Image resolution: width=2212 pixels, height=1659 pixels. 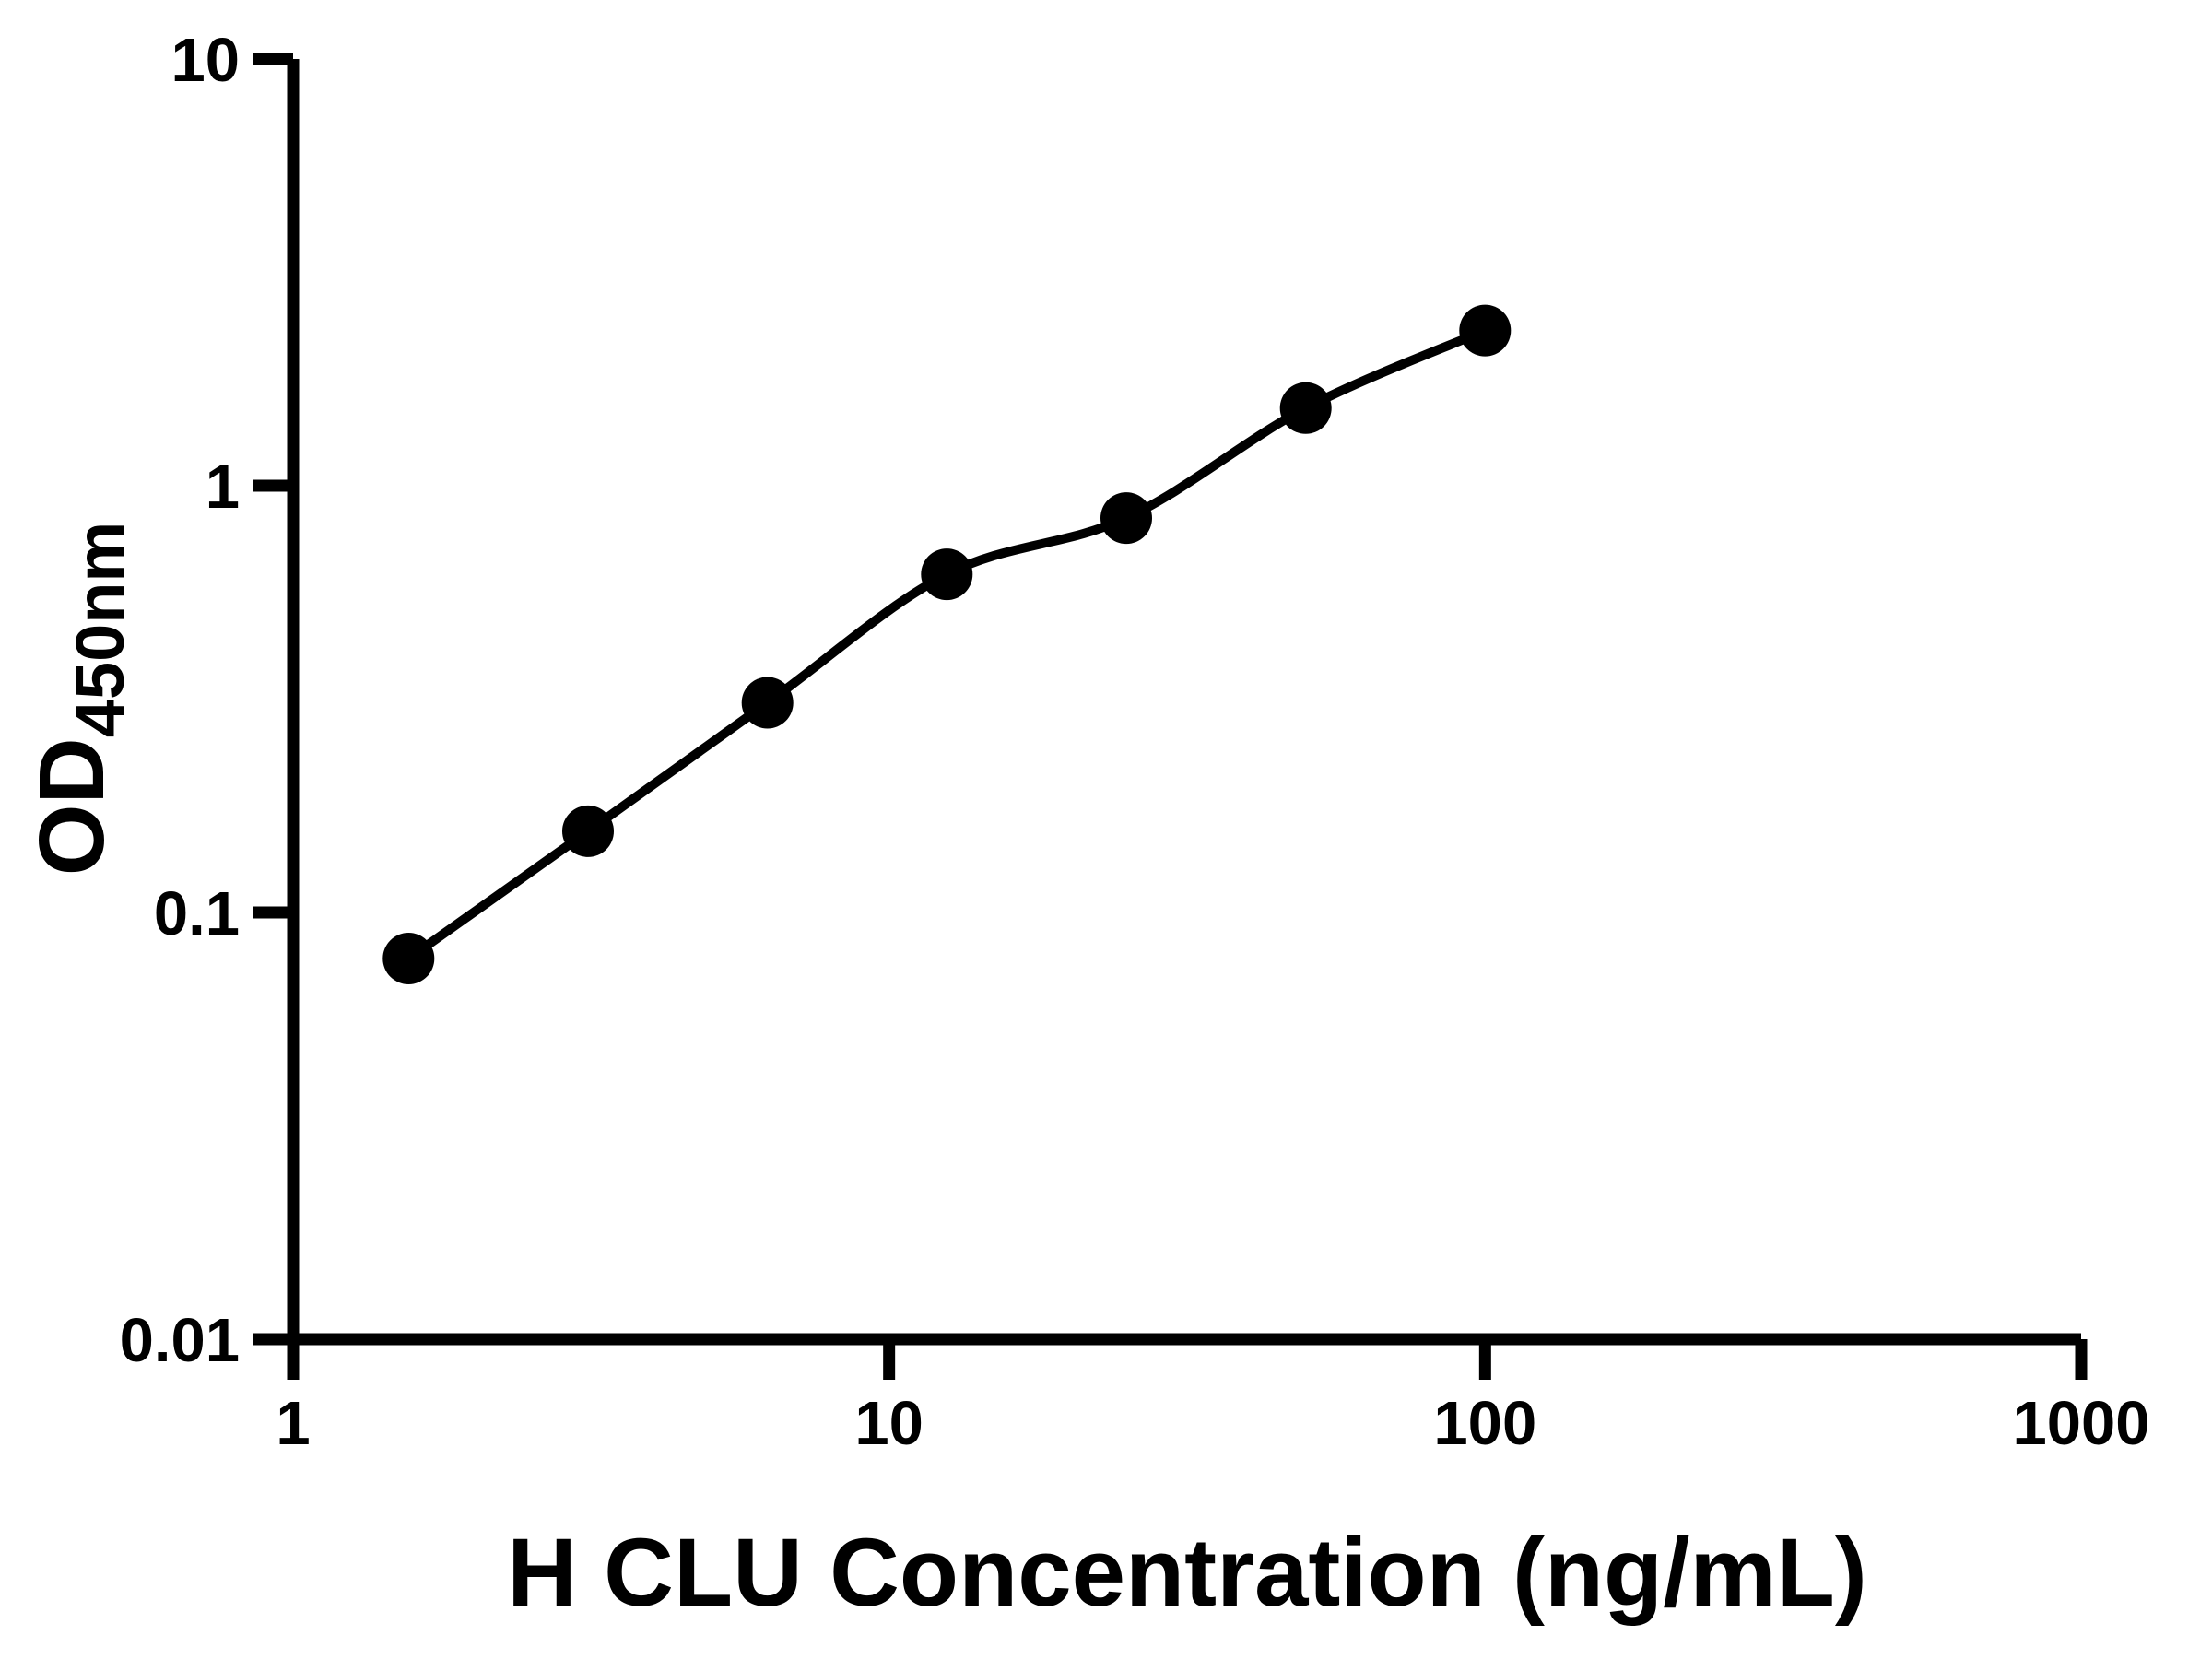 What do you see at coordinates (1187, 1573) in the screenshot?
I see `x-axis-title: H CLU Concentration (ng/mL)` at bounding box center [1187, 1573].